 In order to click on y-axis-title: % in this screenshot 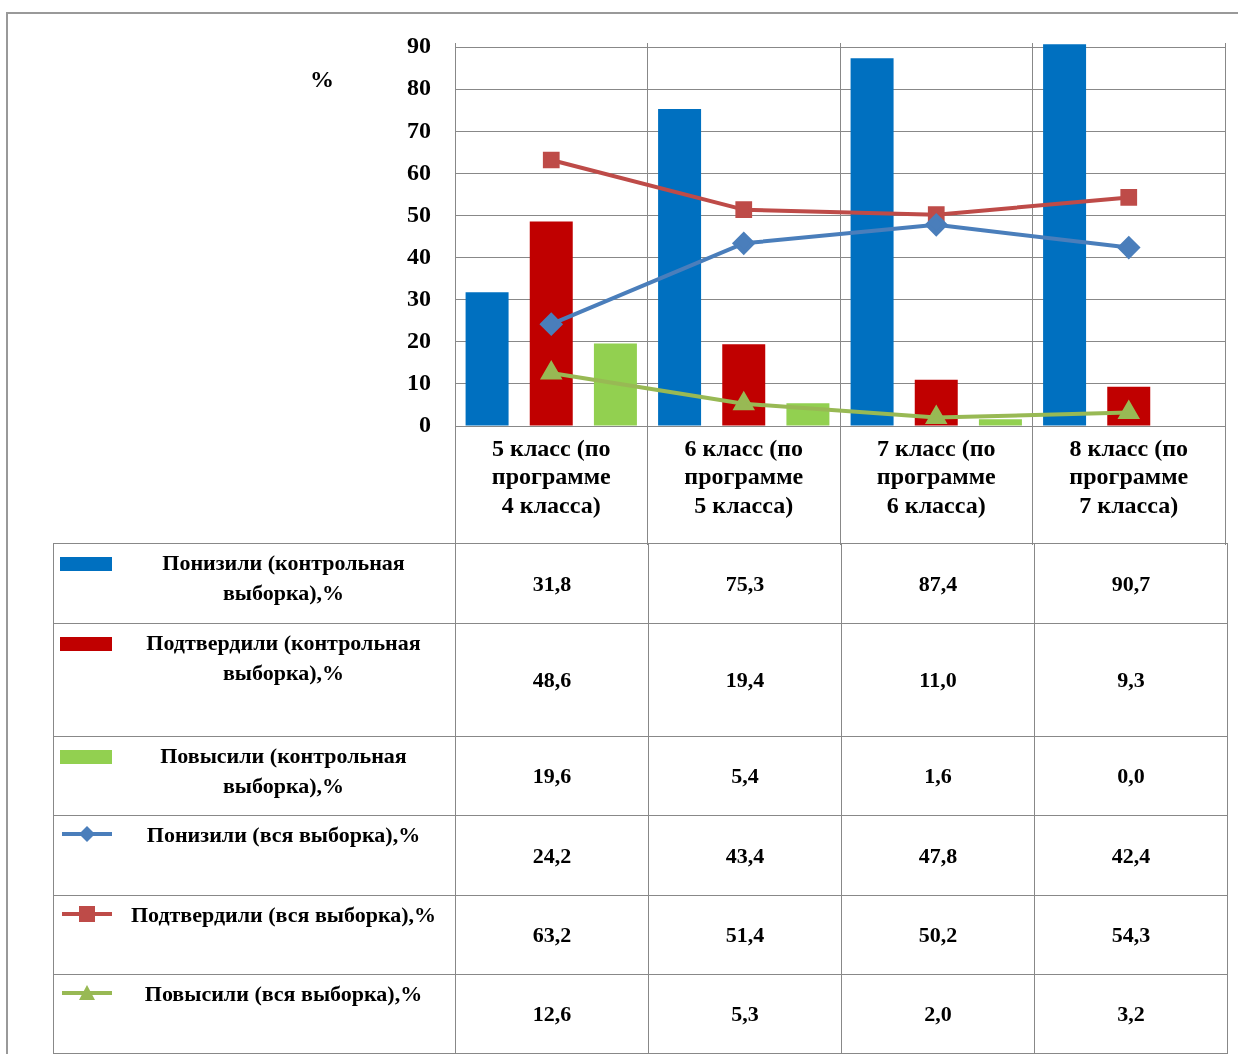, I will do `click(322, 79)`.